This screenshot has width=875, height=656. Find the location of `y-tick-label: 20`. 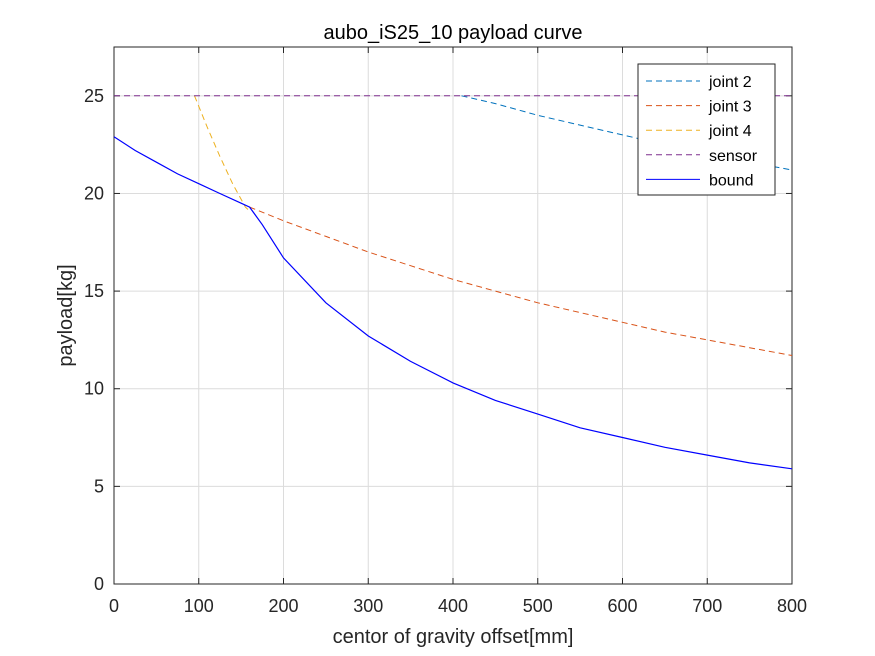

y-tick-label: 20 is located at coordinates (94, 193).